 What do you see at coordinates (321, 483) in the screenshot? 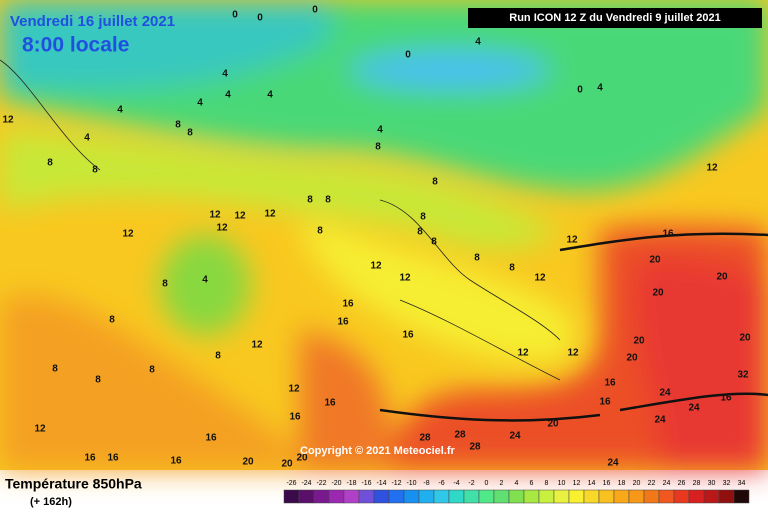
I see `scale-label: -22` at bounding box center [321, 483].